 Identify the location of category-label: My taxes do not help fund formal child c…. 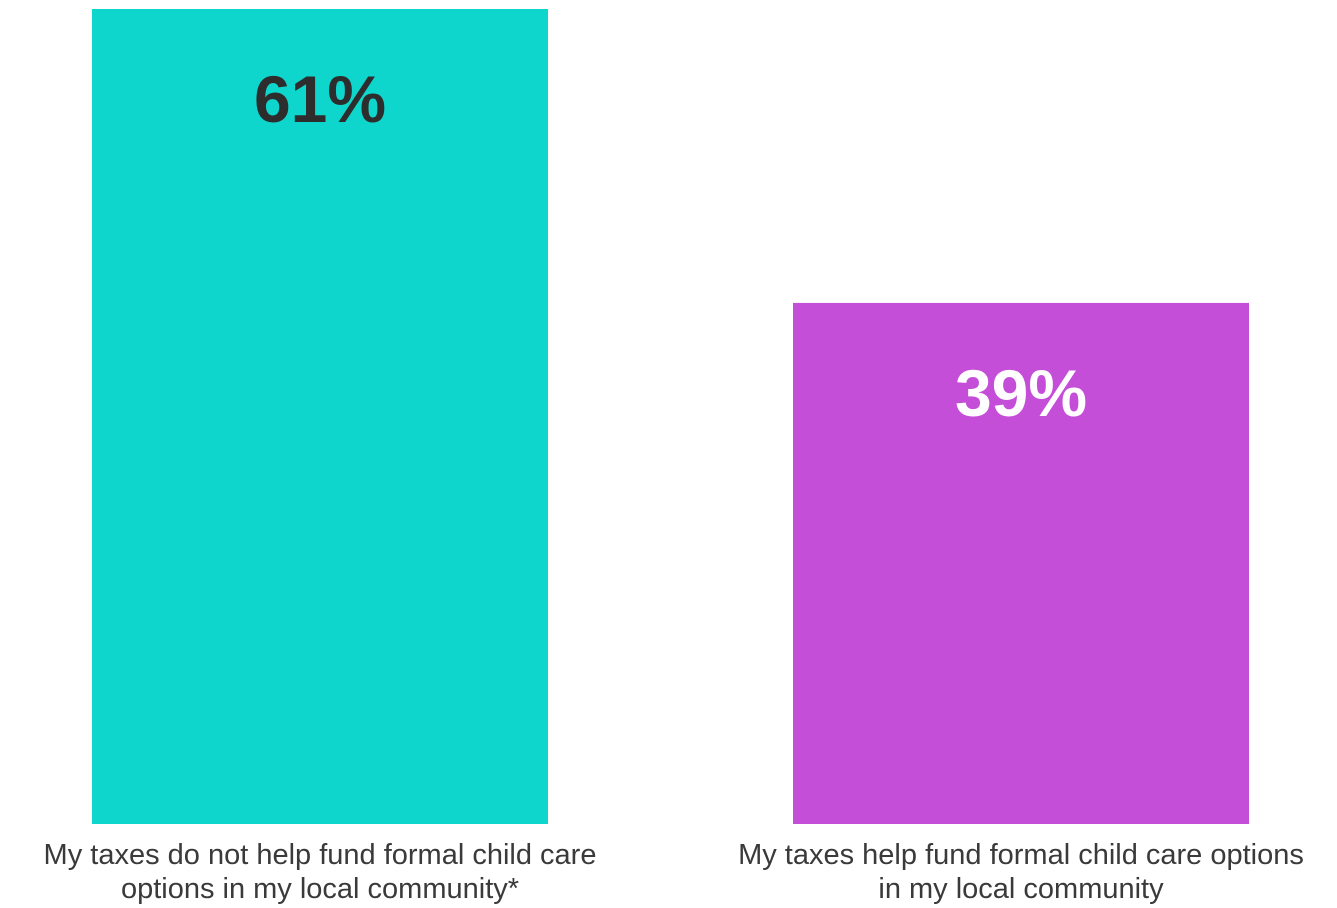
(325, 872).